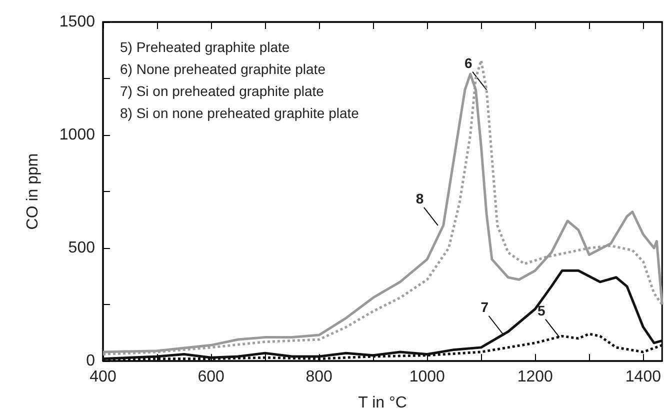 This screenshot has width=664, height=420. What do you see at coordinates (103, 377) in the screenshot?
I see `x-tick-label: 400` at bounding box center [103, 377].